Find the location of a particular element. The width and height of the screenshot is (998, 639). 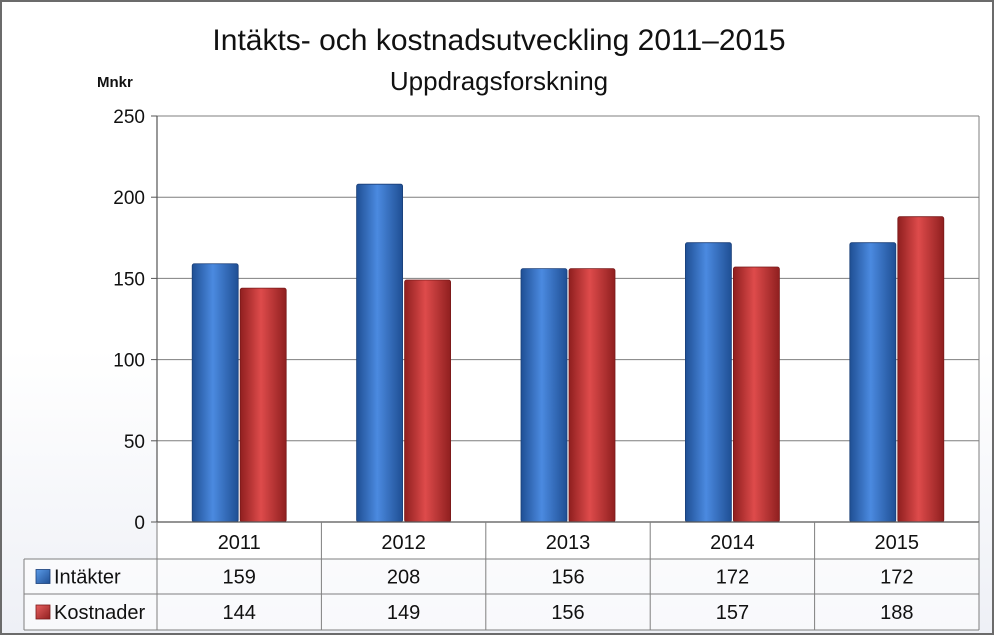

data-label: 159 is located at coordinates (239, 578).